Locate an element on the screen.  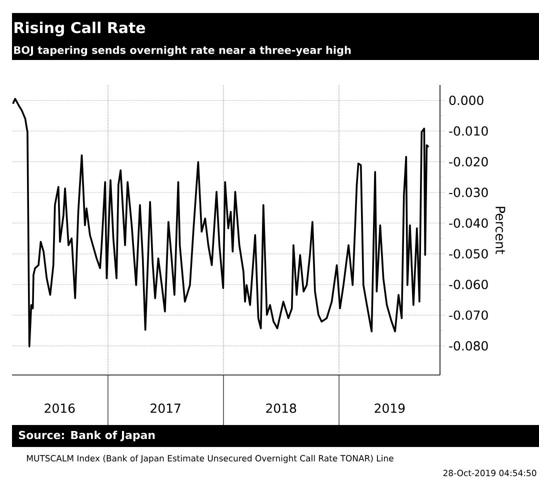
y-tick-label: -0.010 is located at coordinates (468, 131).